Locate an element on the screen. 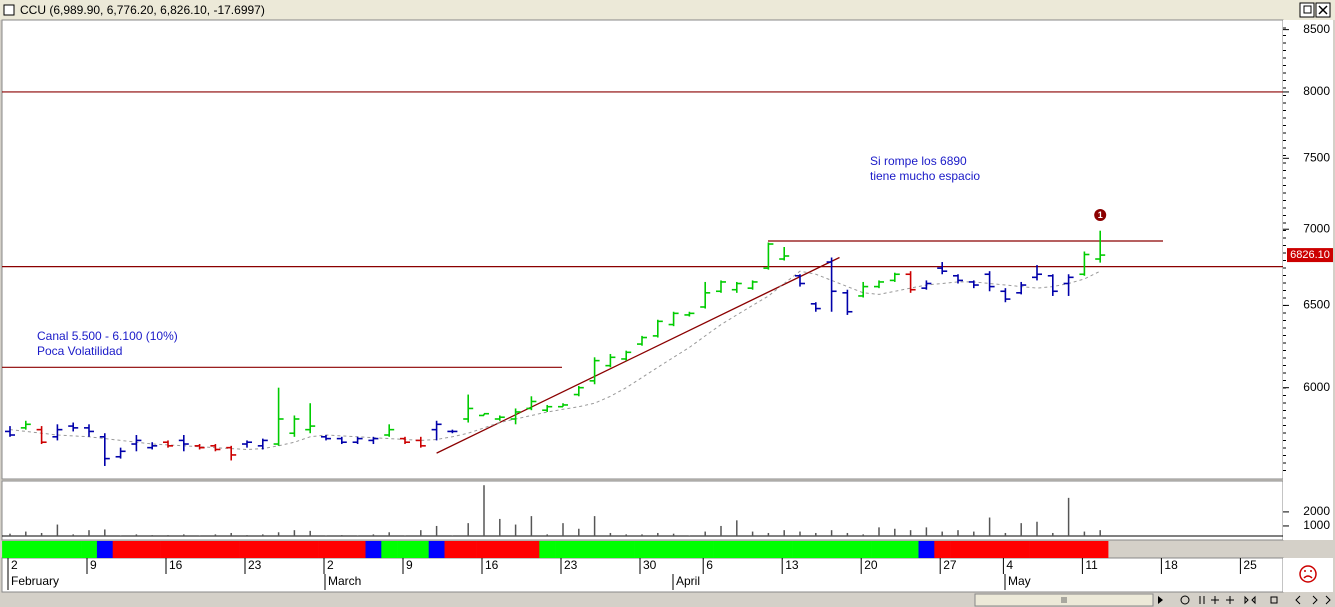  window-buttons is located at coordinates (1315, 10).